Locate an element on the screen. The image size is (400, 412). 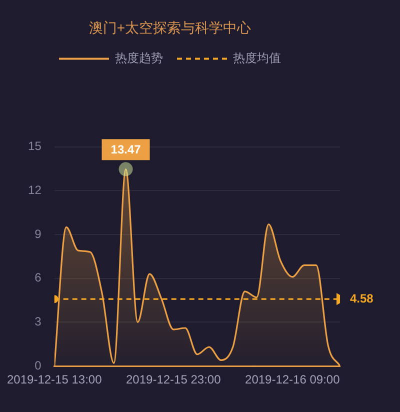
data-label: 4.58 is located at coordinates (362, 298).